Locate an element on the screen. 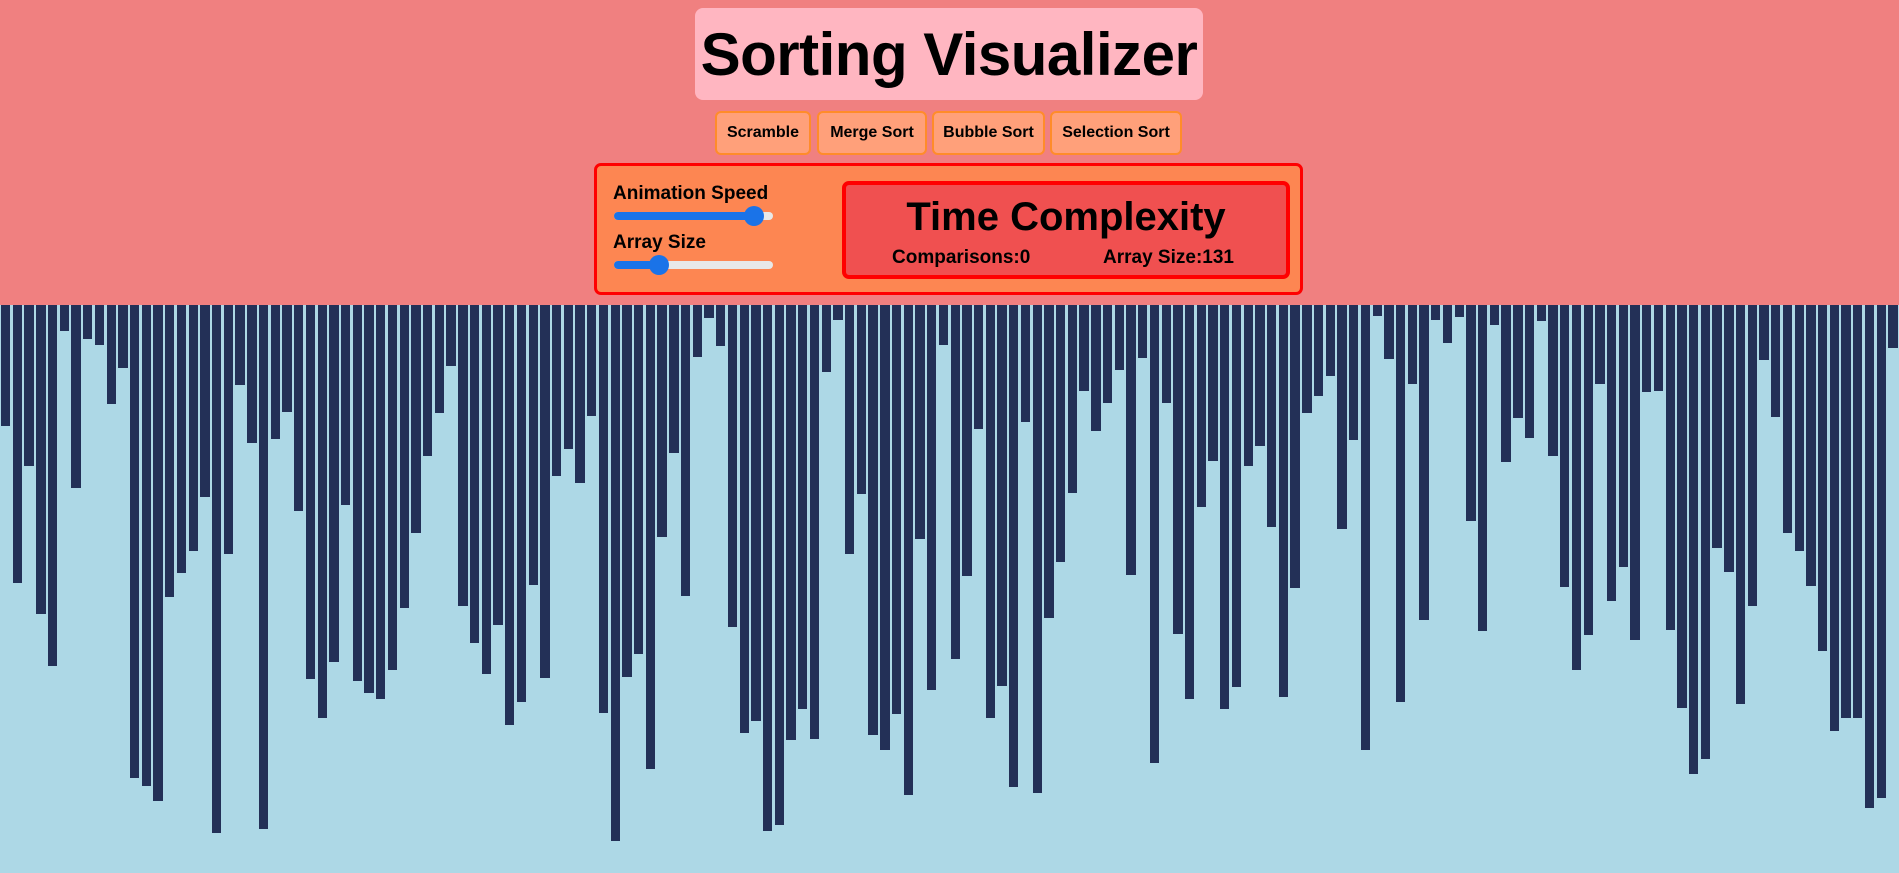  slider-fill is located at coordinates (636, 265).